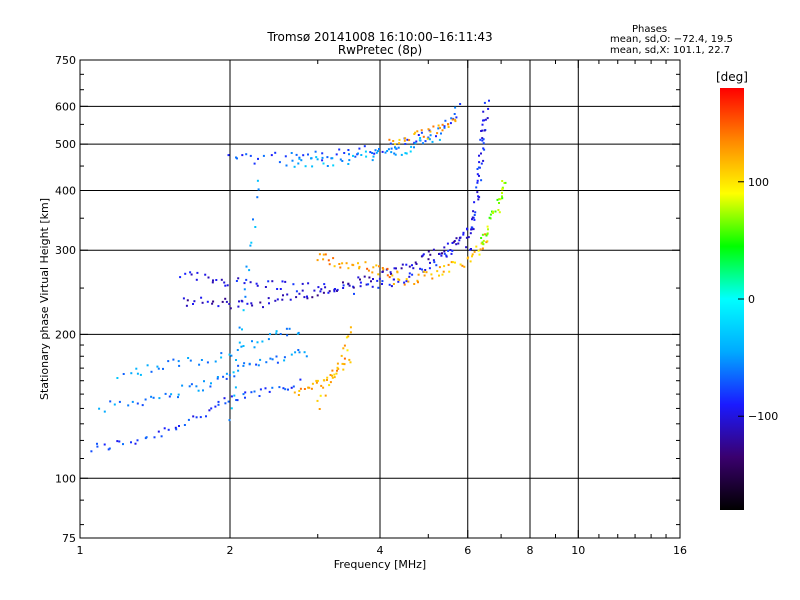 Image resolution: width=800 pixels, height=600 pixels. Describe the element at coordinates (670, 50) in the screenshot. I see `phase-x-stats: mean, sd,X: 101.1, 22.7` at that location.